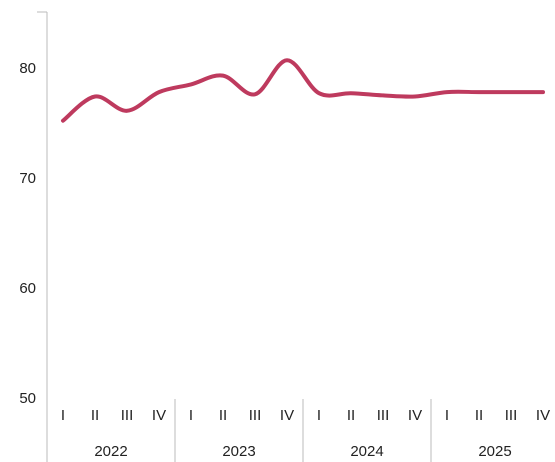  Describe the element at coordinates (27, 68) in the screenshot. I see `y-tick-label: 80` at that location.